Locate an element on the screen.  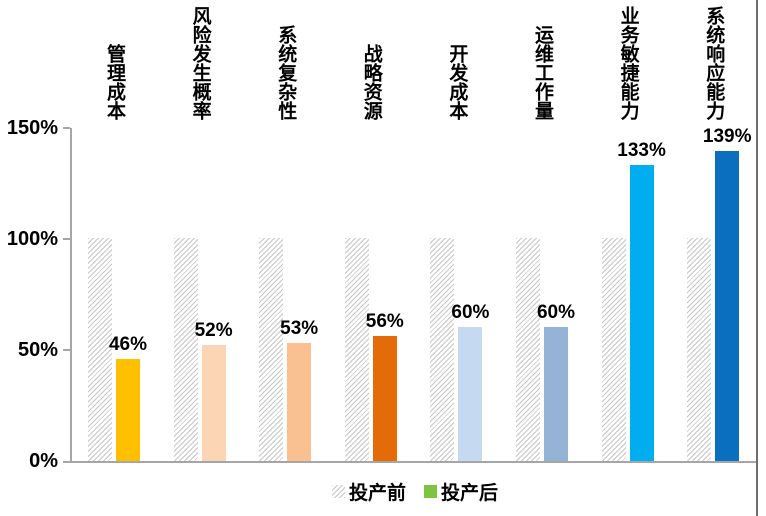
category-label: 管理成本 is located at coordinates (114, 82).